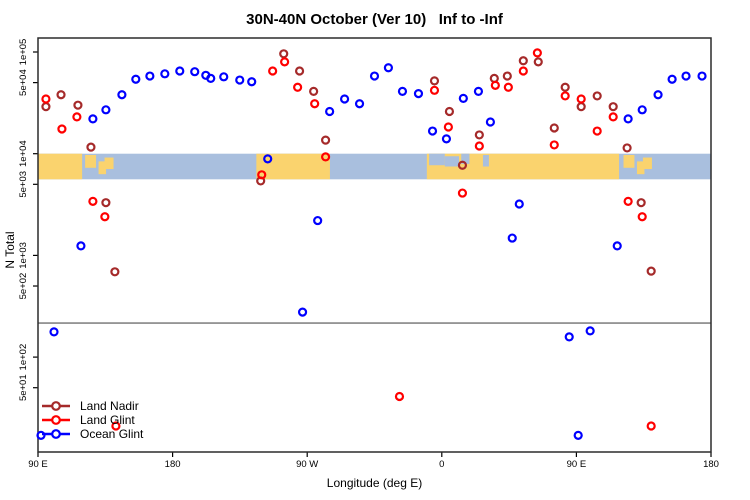 This screenshot has height=500, width=750. I want to click on x-tick-label: 90 E, so click(577, 464).